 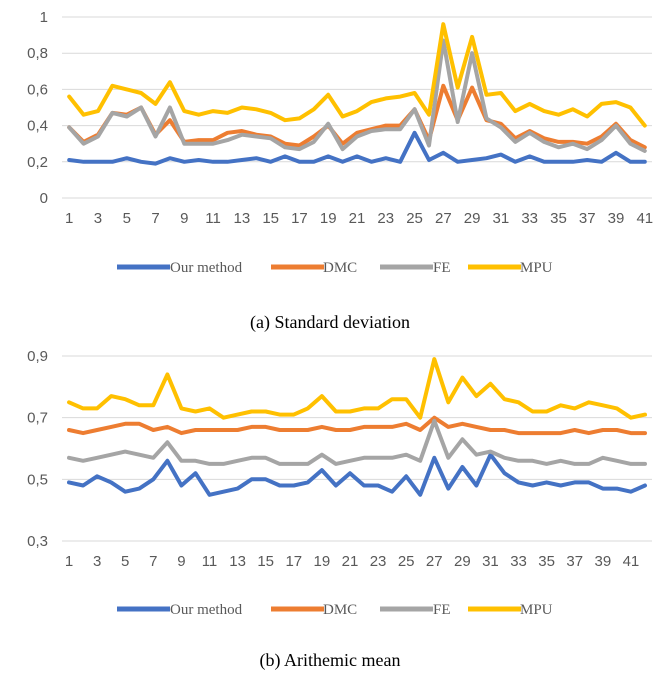 What do you see at coordinates (37, 449) in the screenshot?
I see `chart-b-y-ticks: 0,3 0,5 0,7 0,9` at bounding box center [37, 449].